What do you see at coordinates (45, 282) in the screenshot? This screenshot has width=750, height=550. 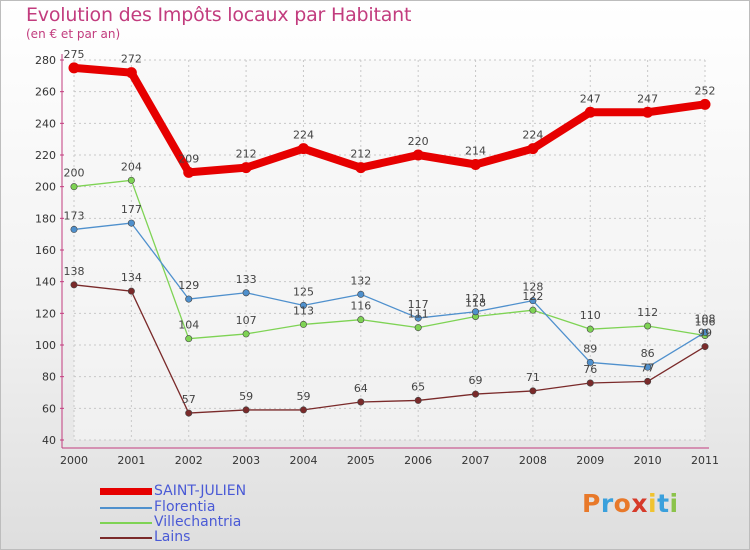 I see `y-tick-label: 140` at bounding box center [45, 282].